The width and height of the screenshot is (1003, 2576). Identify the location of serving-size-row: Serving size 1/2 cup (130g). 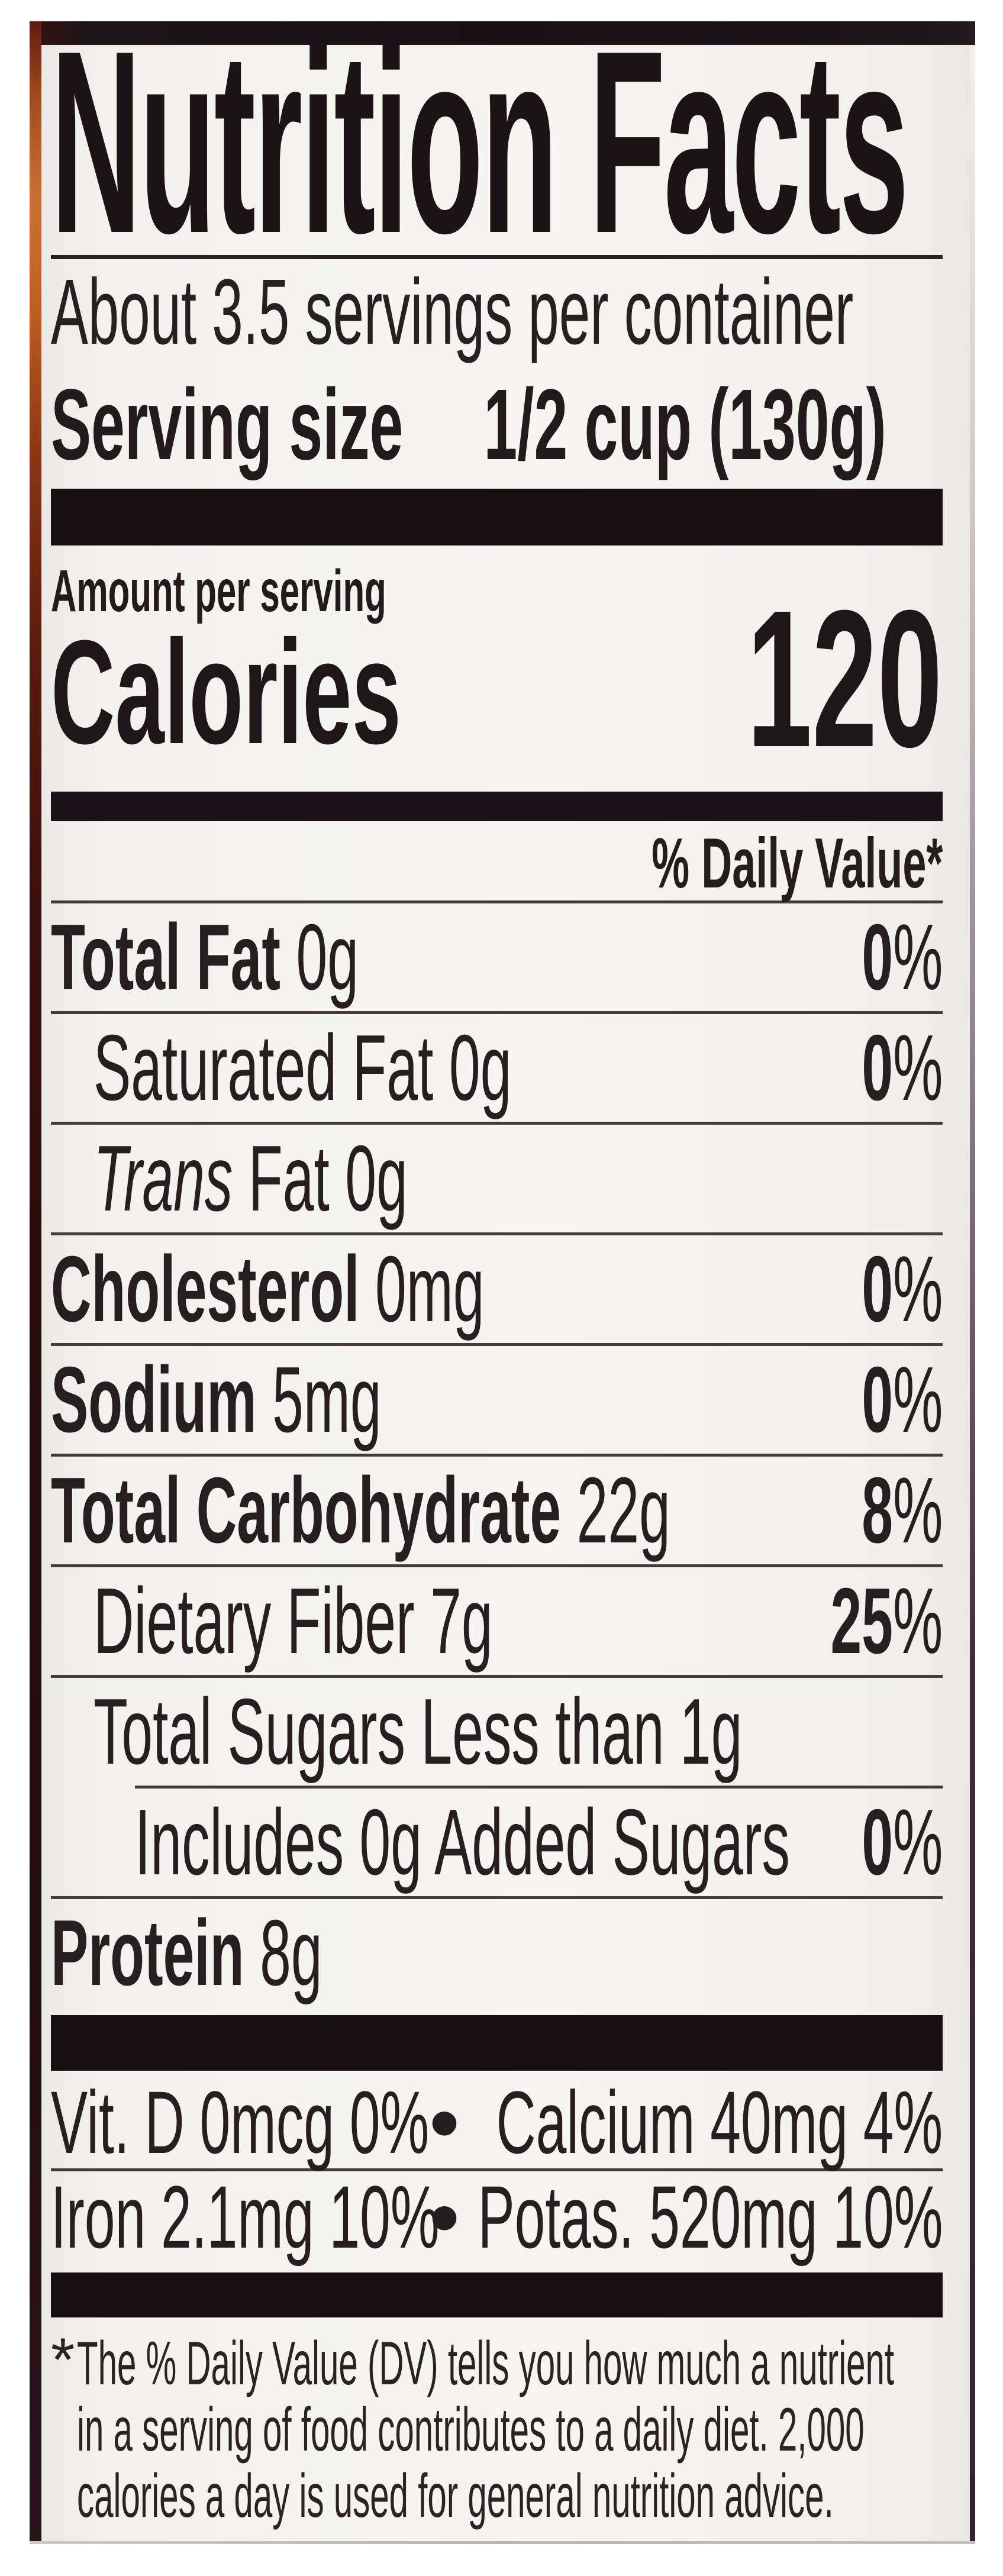
(497, 425).